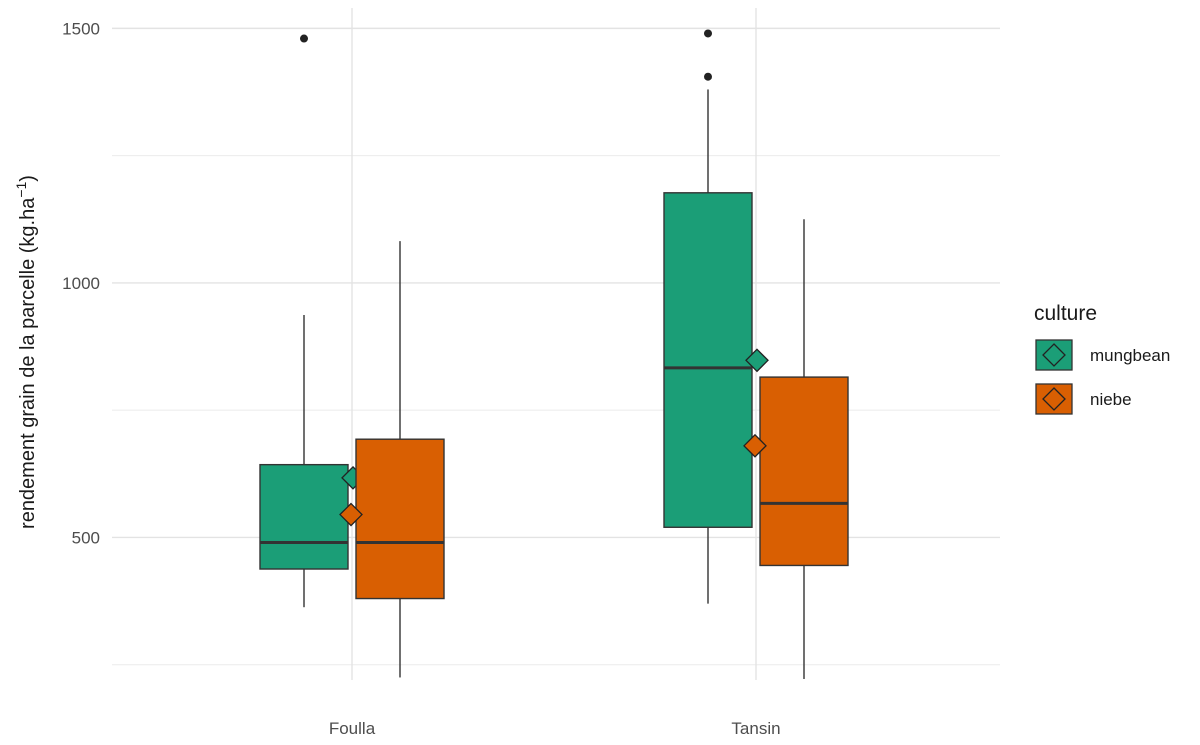 The width and height of the screenshot is (1200, 745). Describe the element at coordinates (81, 28) in the screenshot. I see `y-tick-label-1500: 1500` at that location.